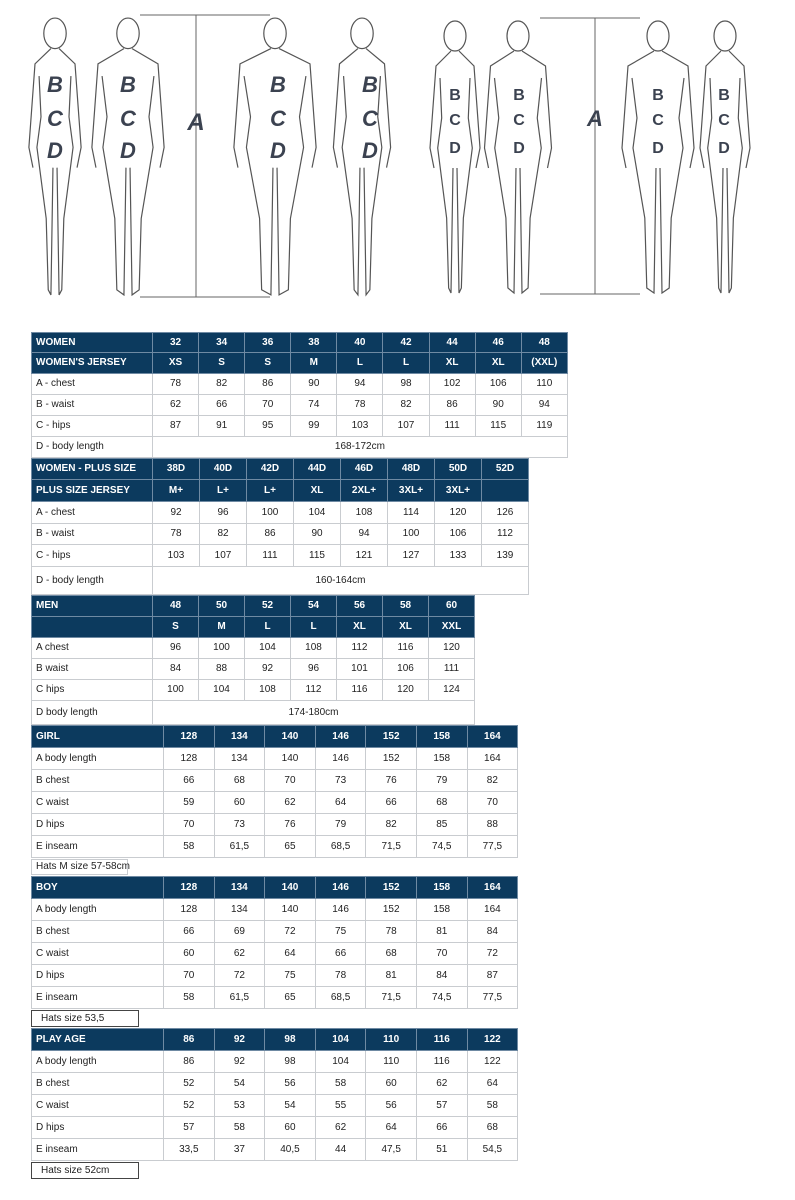 Image resolution: width=795 pixels, height=1200 pixels. I want to click on kid-0-letter-c: C, so click(455, 120).